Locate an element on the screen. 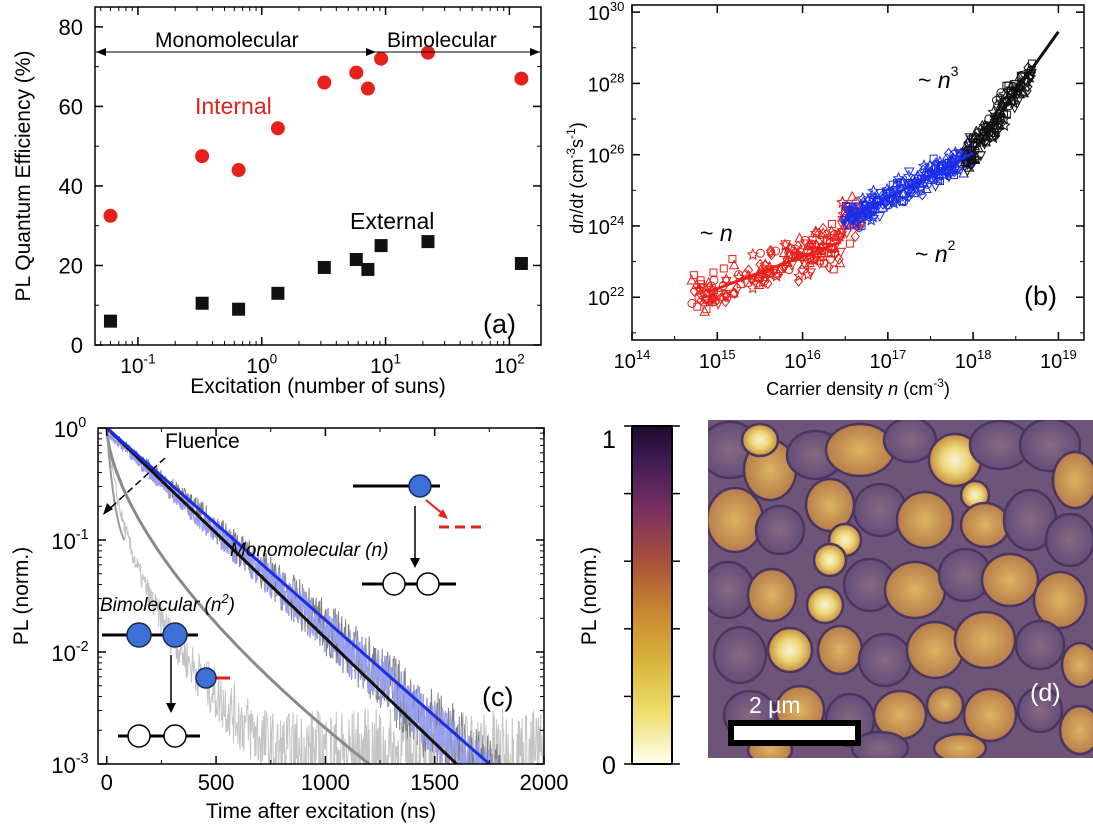 The image size is (1093, 828). colorbar-tick-1: 1 is located at coordinates (609, 440).